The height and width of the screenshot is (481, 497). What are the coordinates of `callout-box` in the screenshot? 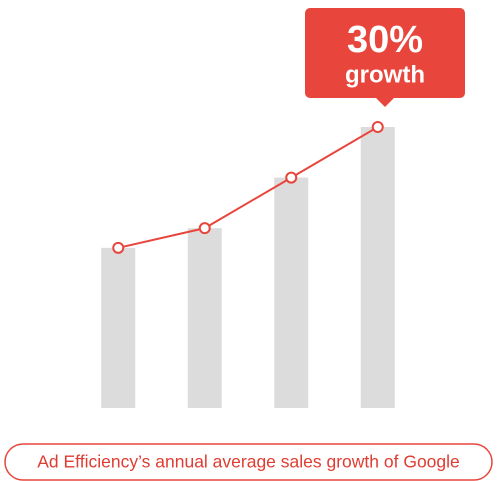 It's located at (385, 53).